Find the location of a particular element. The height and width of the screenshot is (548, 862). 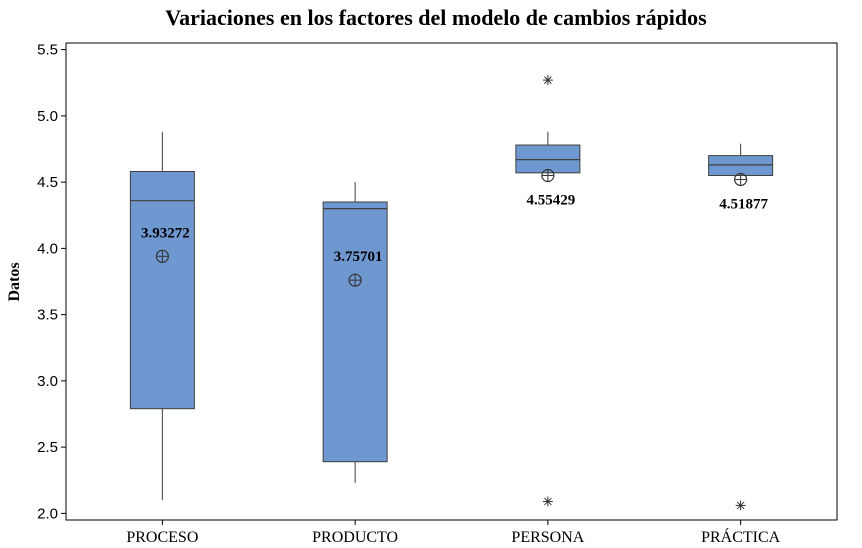

y-tick-label-4.5: 4.5 is located at coordinates (47, 182).